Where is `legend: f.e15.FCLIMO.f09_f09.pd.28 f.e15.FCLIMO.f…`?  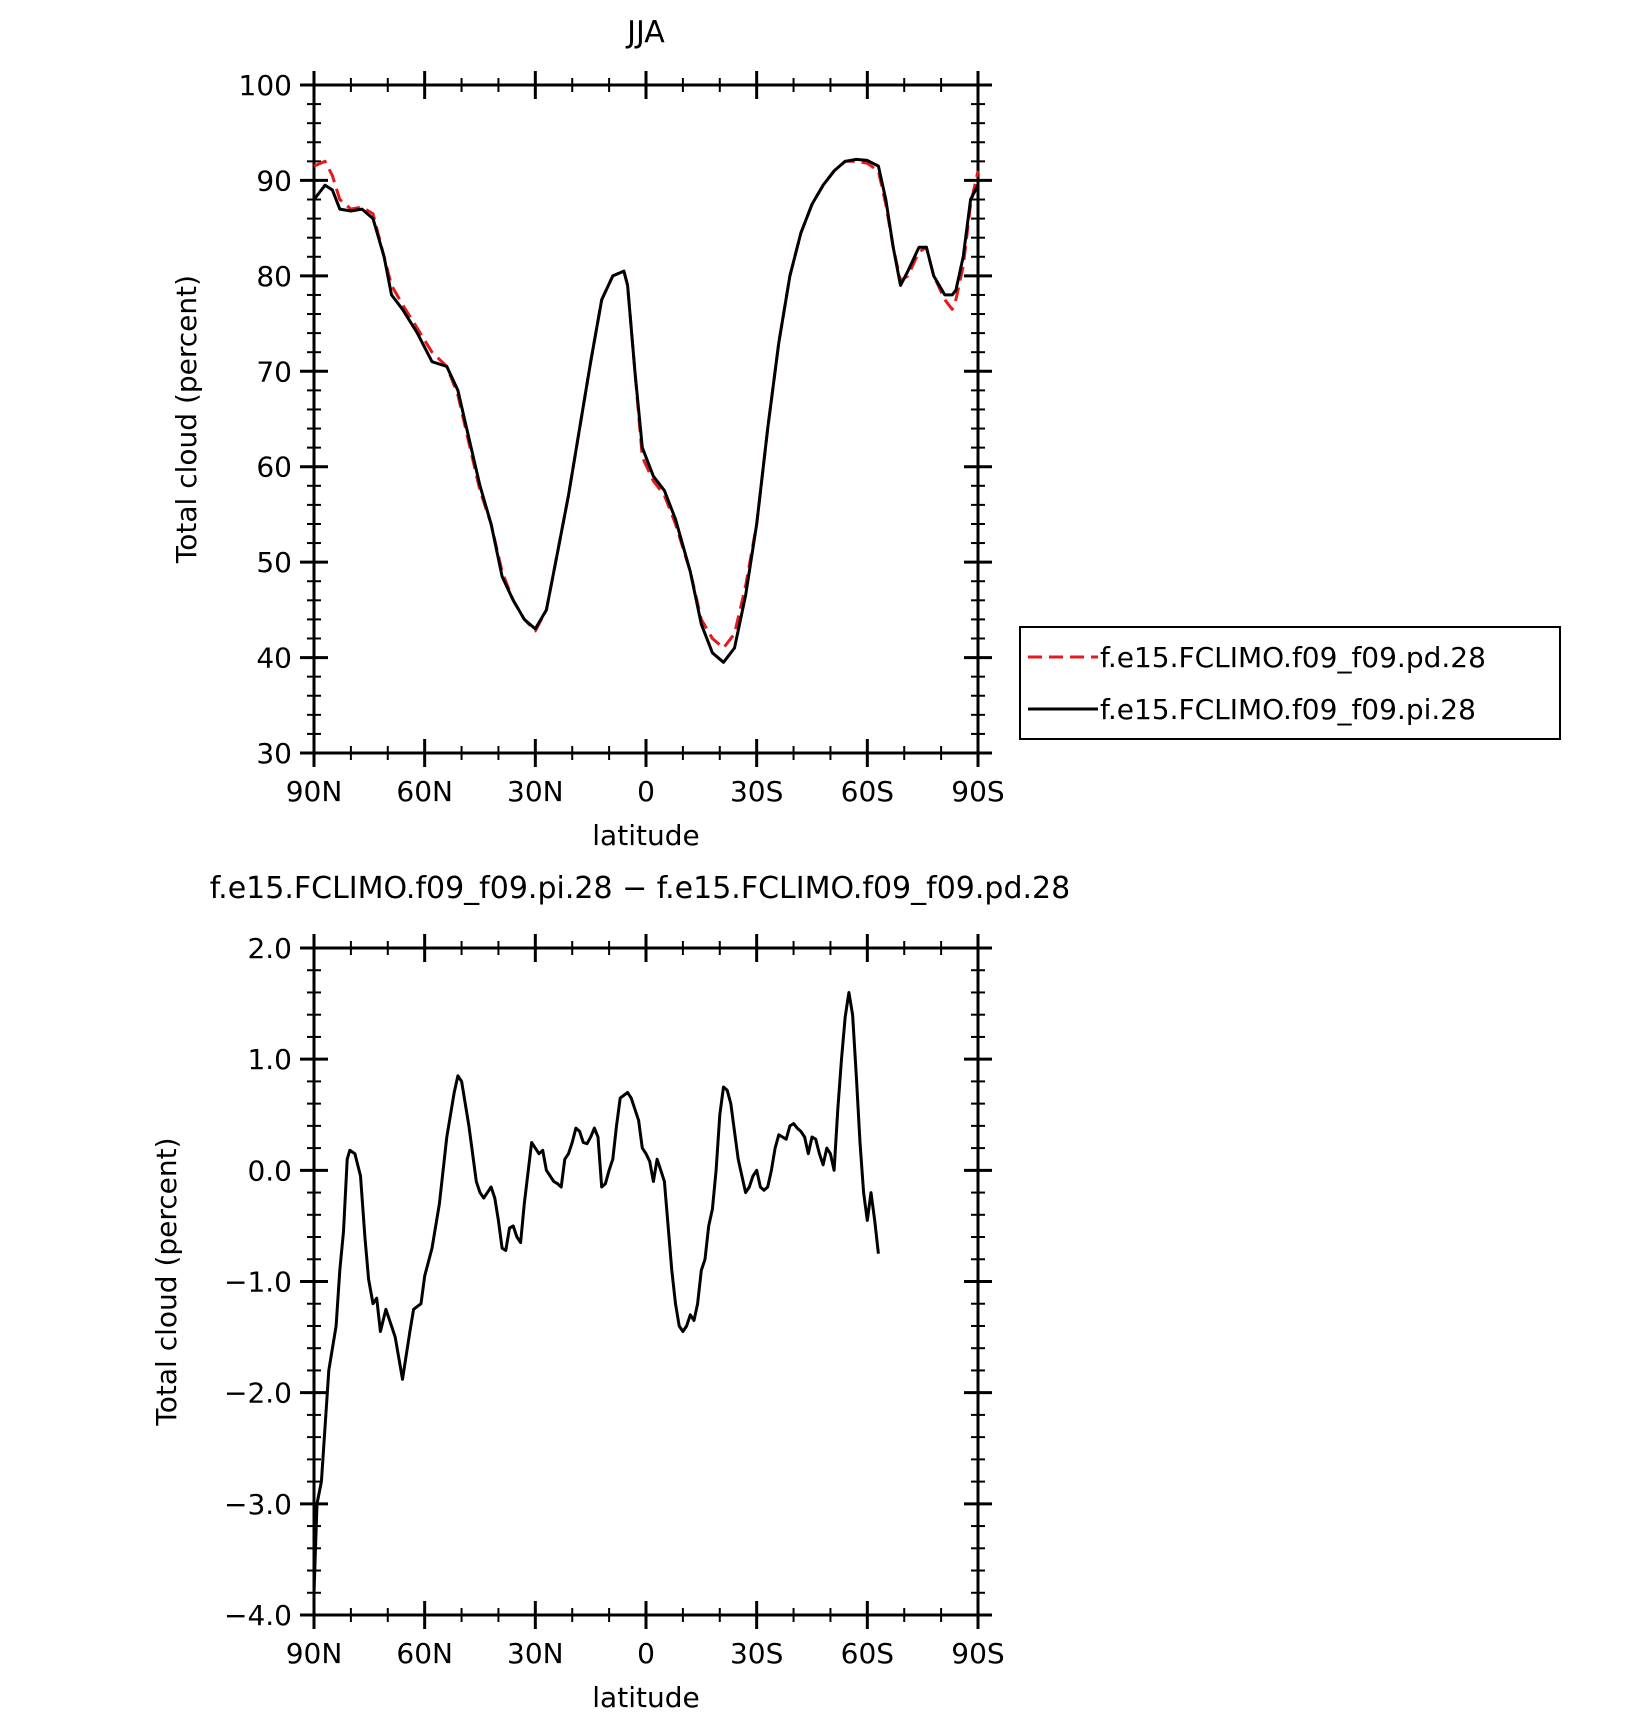 legend: f.e15.FCLIMO.f09_f09.pd.28 f.e15.FCLIMO.f… is located at coordinates (1290, 683).